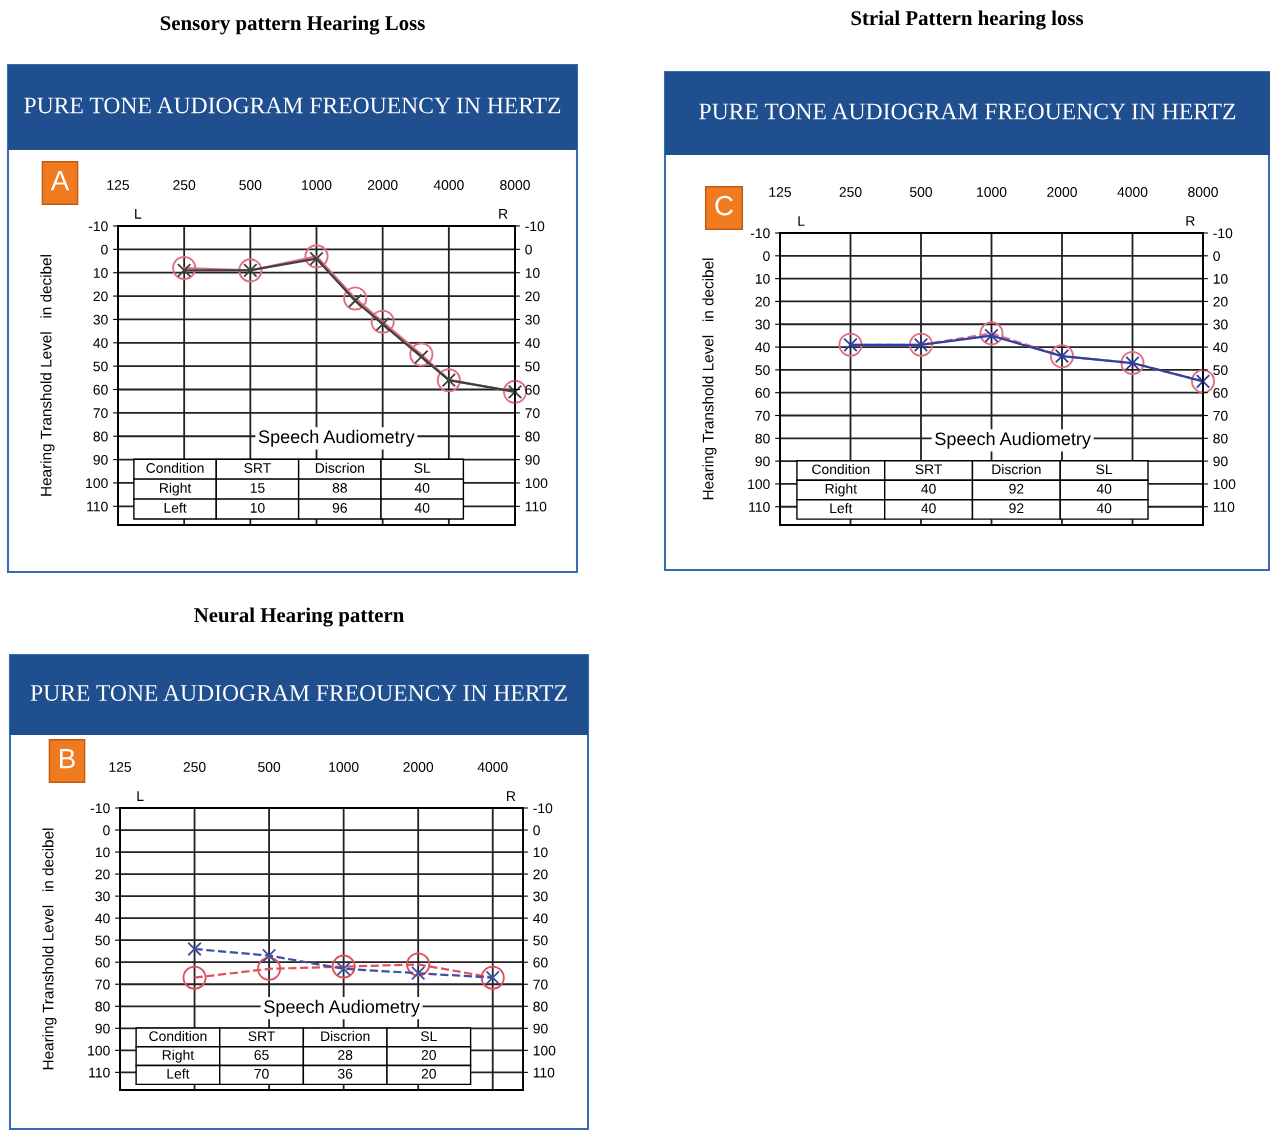 This screenshot has height=1130, width=1270. I want to click on annotation: 15, so click(257, 488).